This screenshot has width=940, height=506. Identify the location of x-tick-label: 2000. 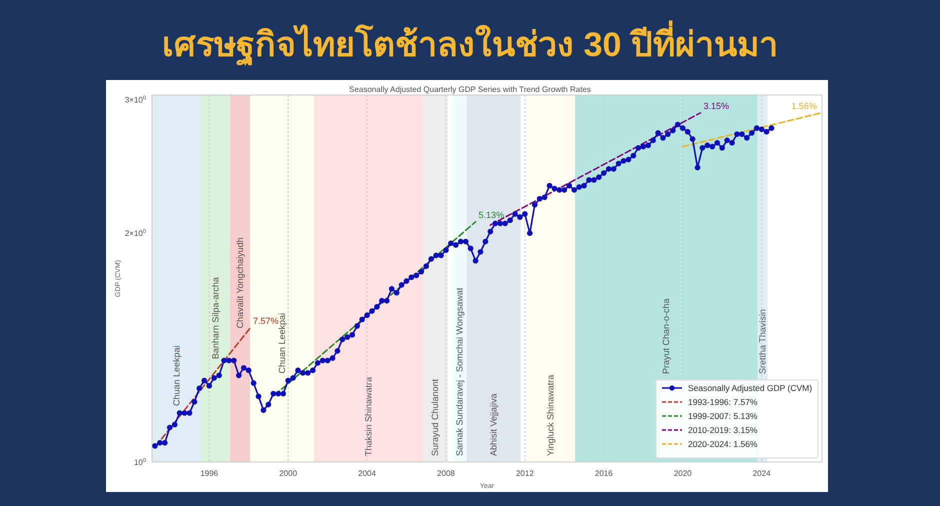
(288, 473).